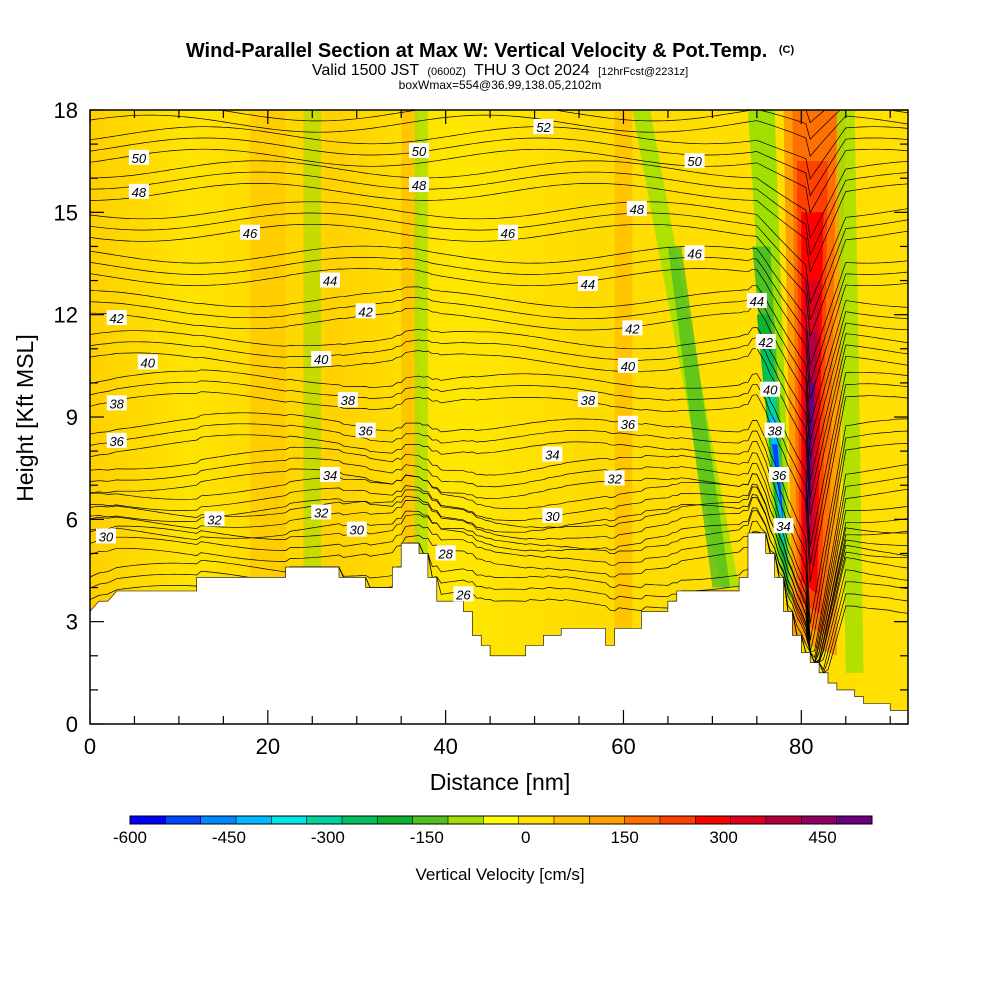  What do you see at coordinates (72, 417) in the screenshot?
I see `y-tick-label: 9` at bounding box center [72, 417].